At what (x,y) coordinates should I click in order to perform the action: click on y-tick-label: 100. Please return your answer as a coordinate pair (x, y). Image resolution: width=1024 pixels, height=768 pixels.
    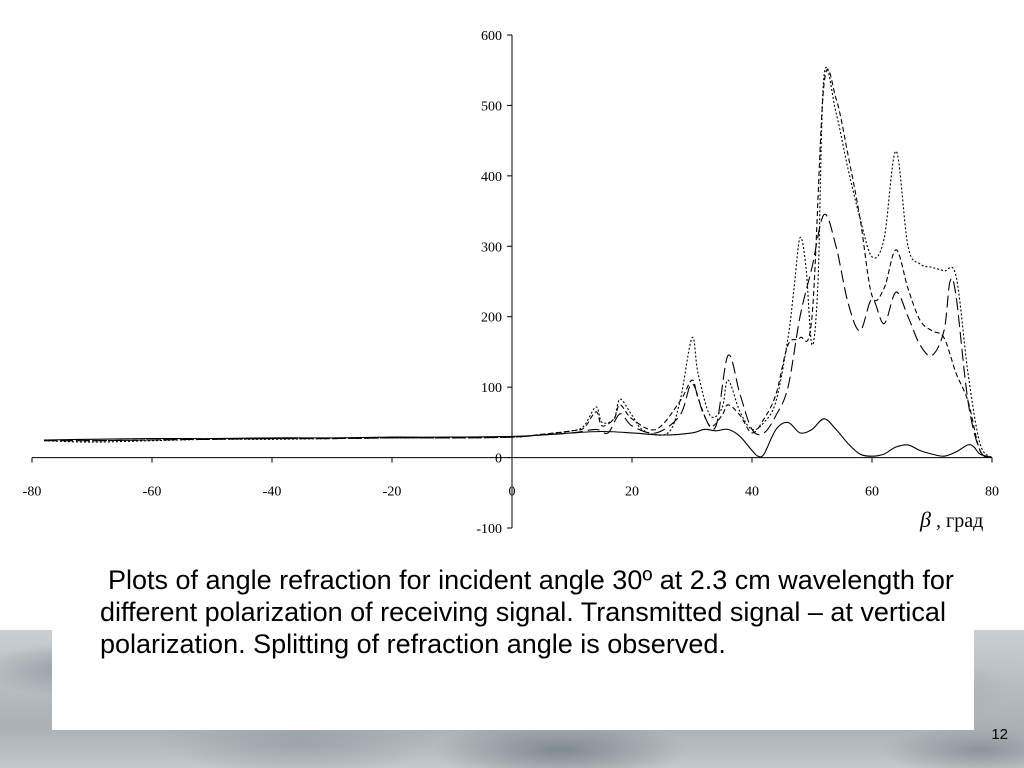
    Looking at the image, I should click on (491, 388).